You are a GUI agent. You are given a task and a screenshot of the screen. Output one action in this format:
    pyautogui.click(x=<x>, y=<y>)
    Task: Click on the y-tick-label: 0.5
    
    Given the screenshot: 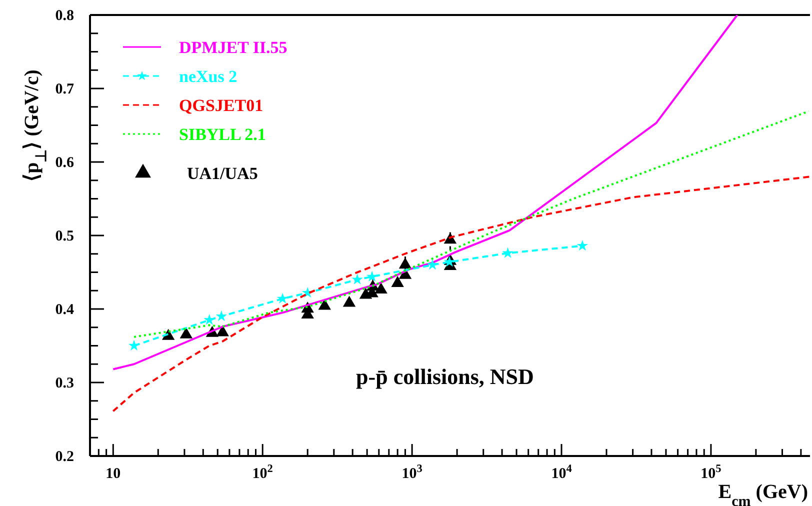 What is the action you would take?
    pyautogui.click(x=64, y=236)
    